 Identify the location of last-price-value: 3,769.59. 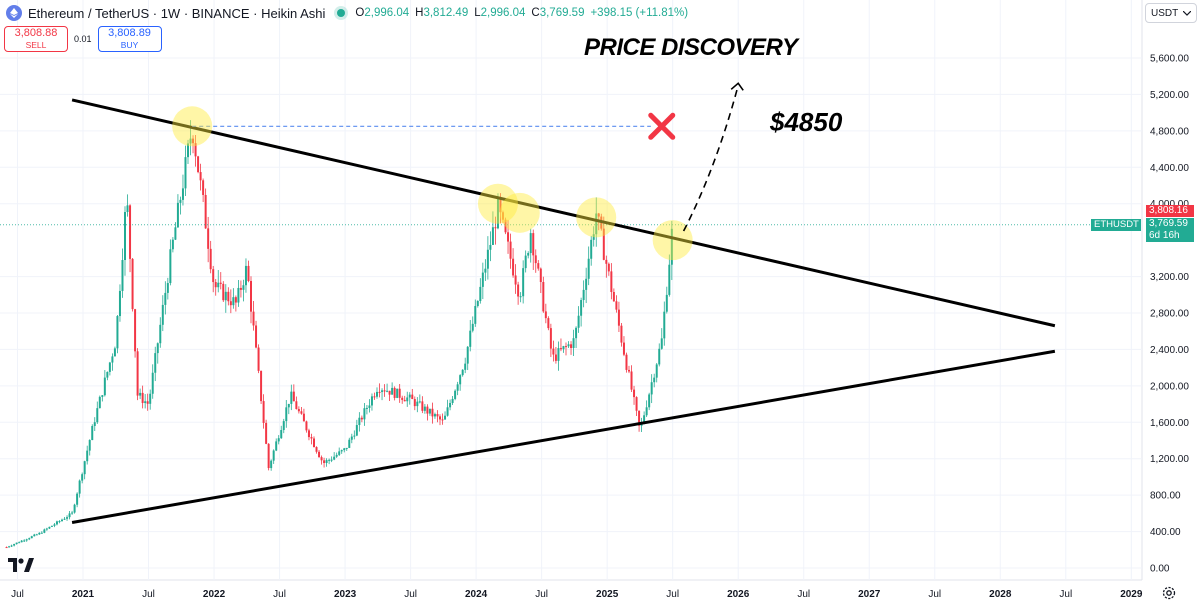
(1168, 223).